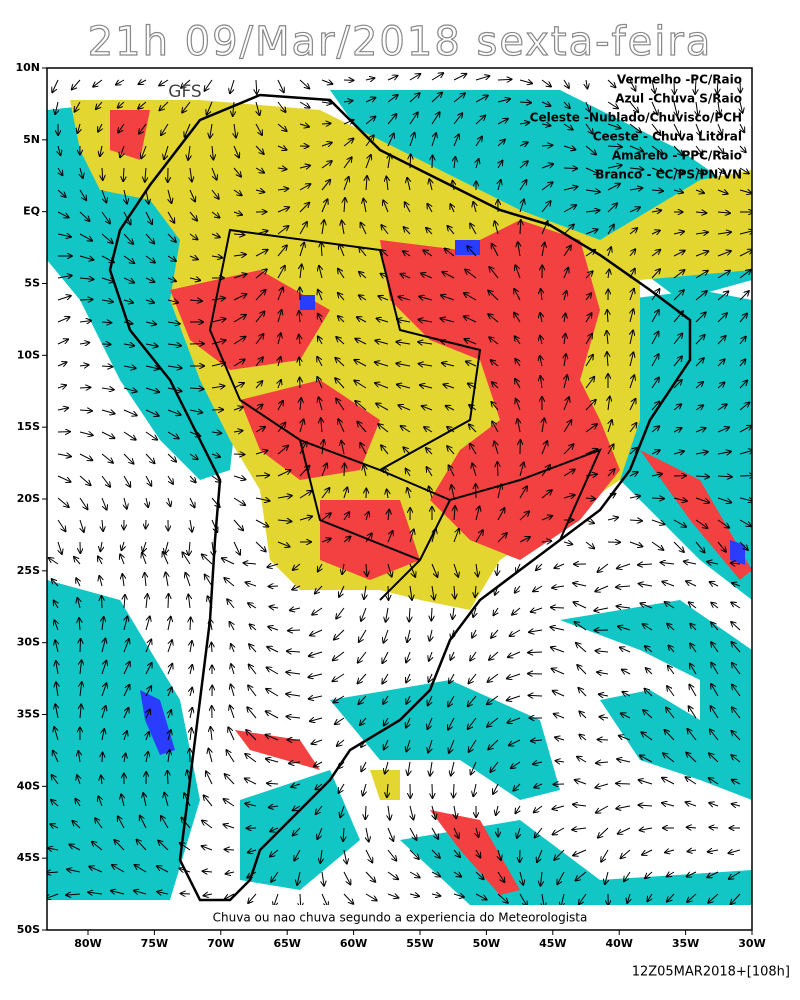 The height and width of the screenshot is (1000, 800). Describe the element at coordinates (28, 929) in the screenshot. I see `lat-label: 50S` at that location.